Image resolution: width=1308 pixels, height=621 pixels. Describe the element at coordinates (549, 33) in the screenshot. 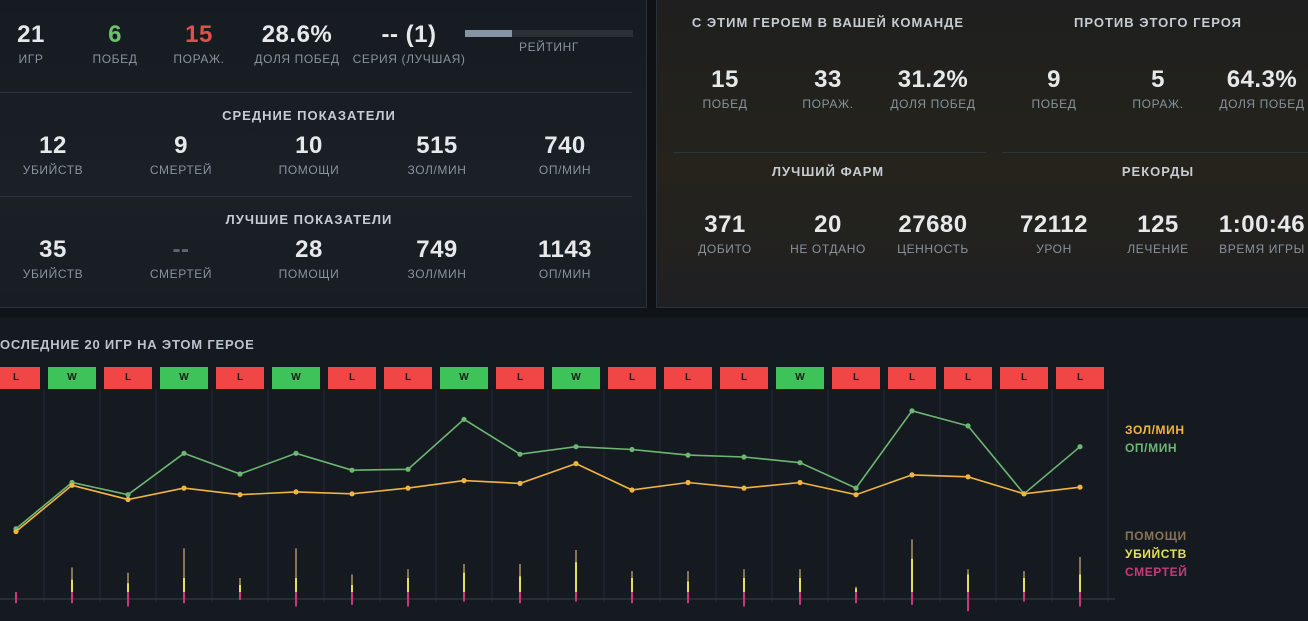

I see `rating-bar` at that location.